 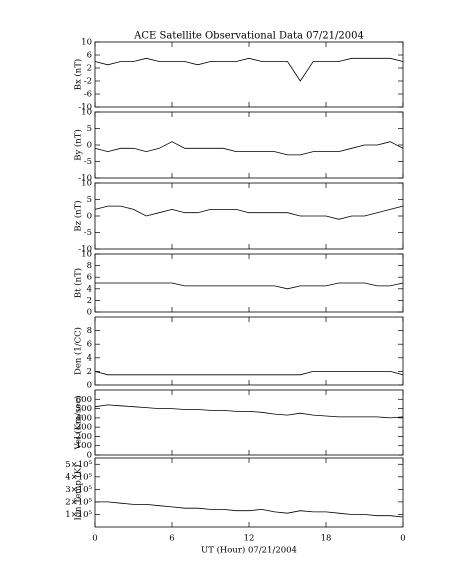 What do you see at coordinates (78, 75) in the screenshot?
I see `y-axis-label: Bx (nT)` at bounding box center [78, 75].